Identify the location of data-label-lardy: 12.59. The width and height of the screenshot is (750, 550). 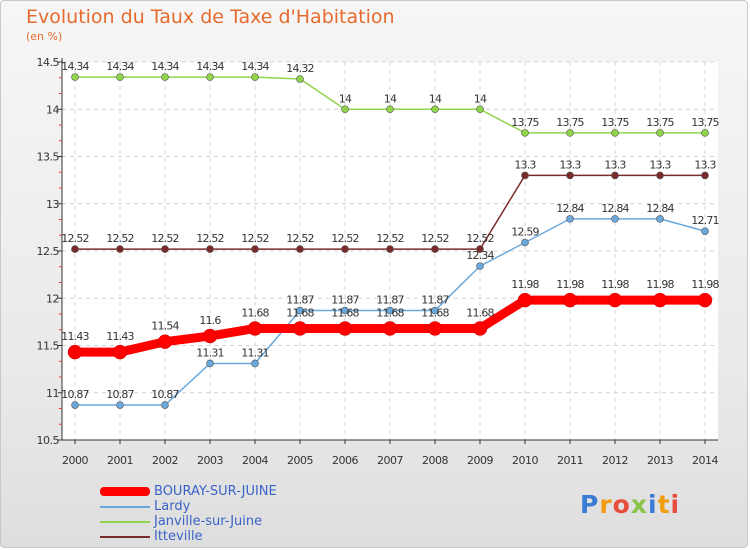
(525, 231).